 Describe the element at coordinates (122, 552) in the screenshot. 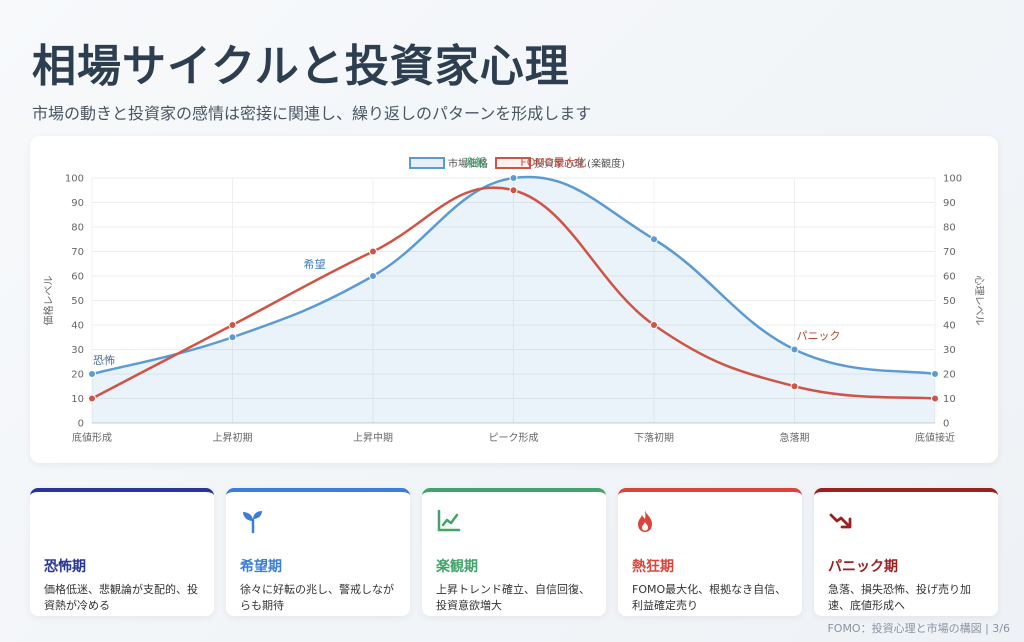

I see `phase-card-fear: 恐怖期 価格低迷、悲観論が支配的、投資熱が冷める` at that location.